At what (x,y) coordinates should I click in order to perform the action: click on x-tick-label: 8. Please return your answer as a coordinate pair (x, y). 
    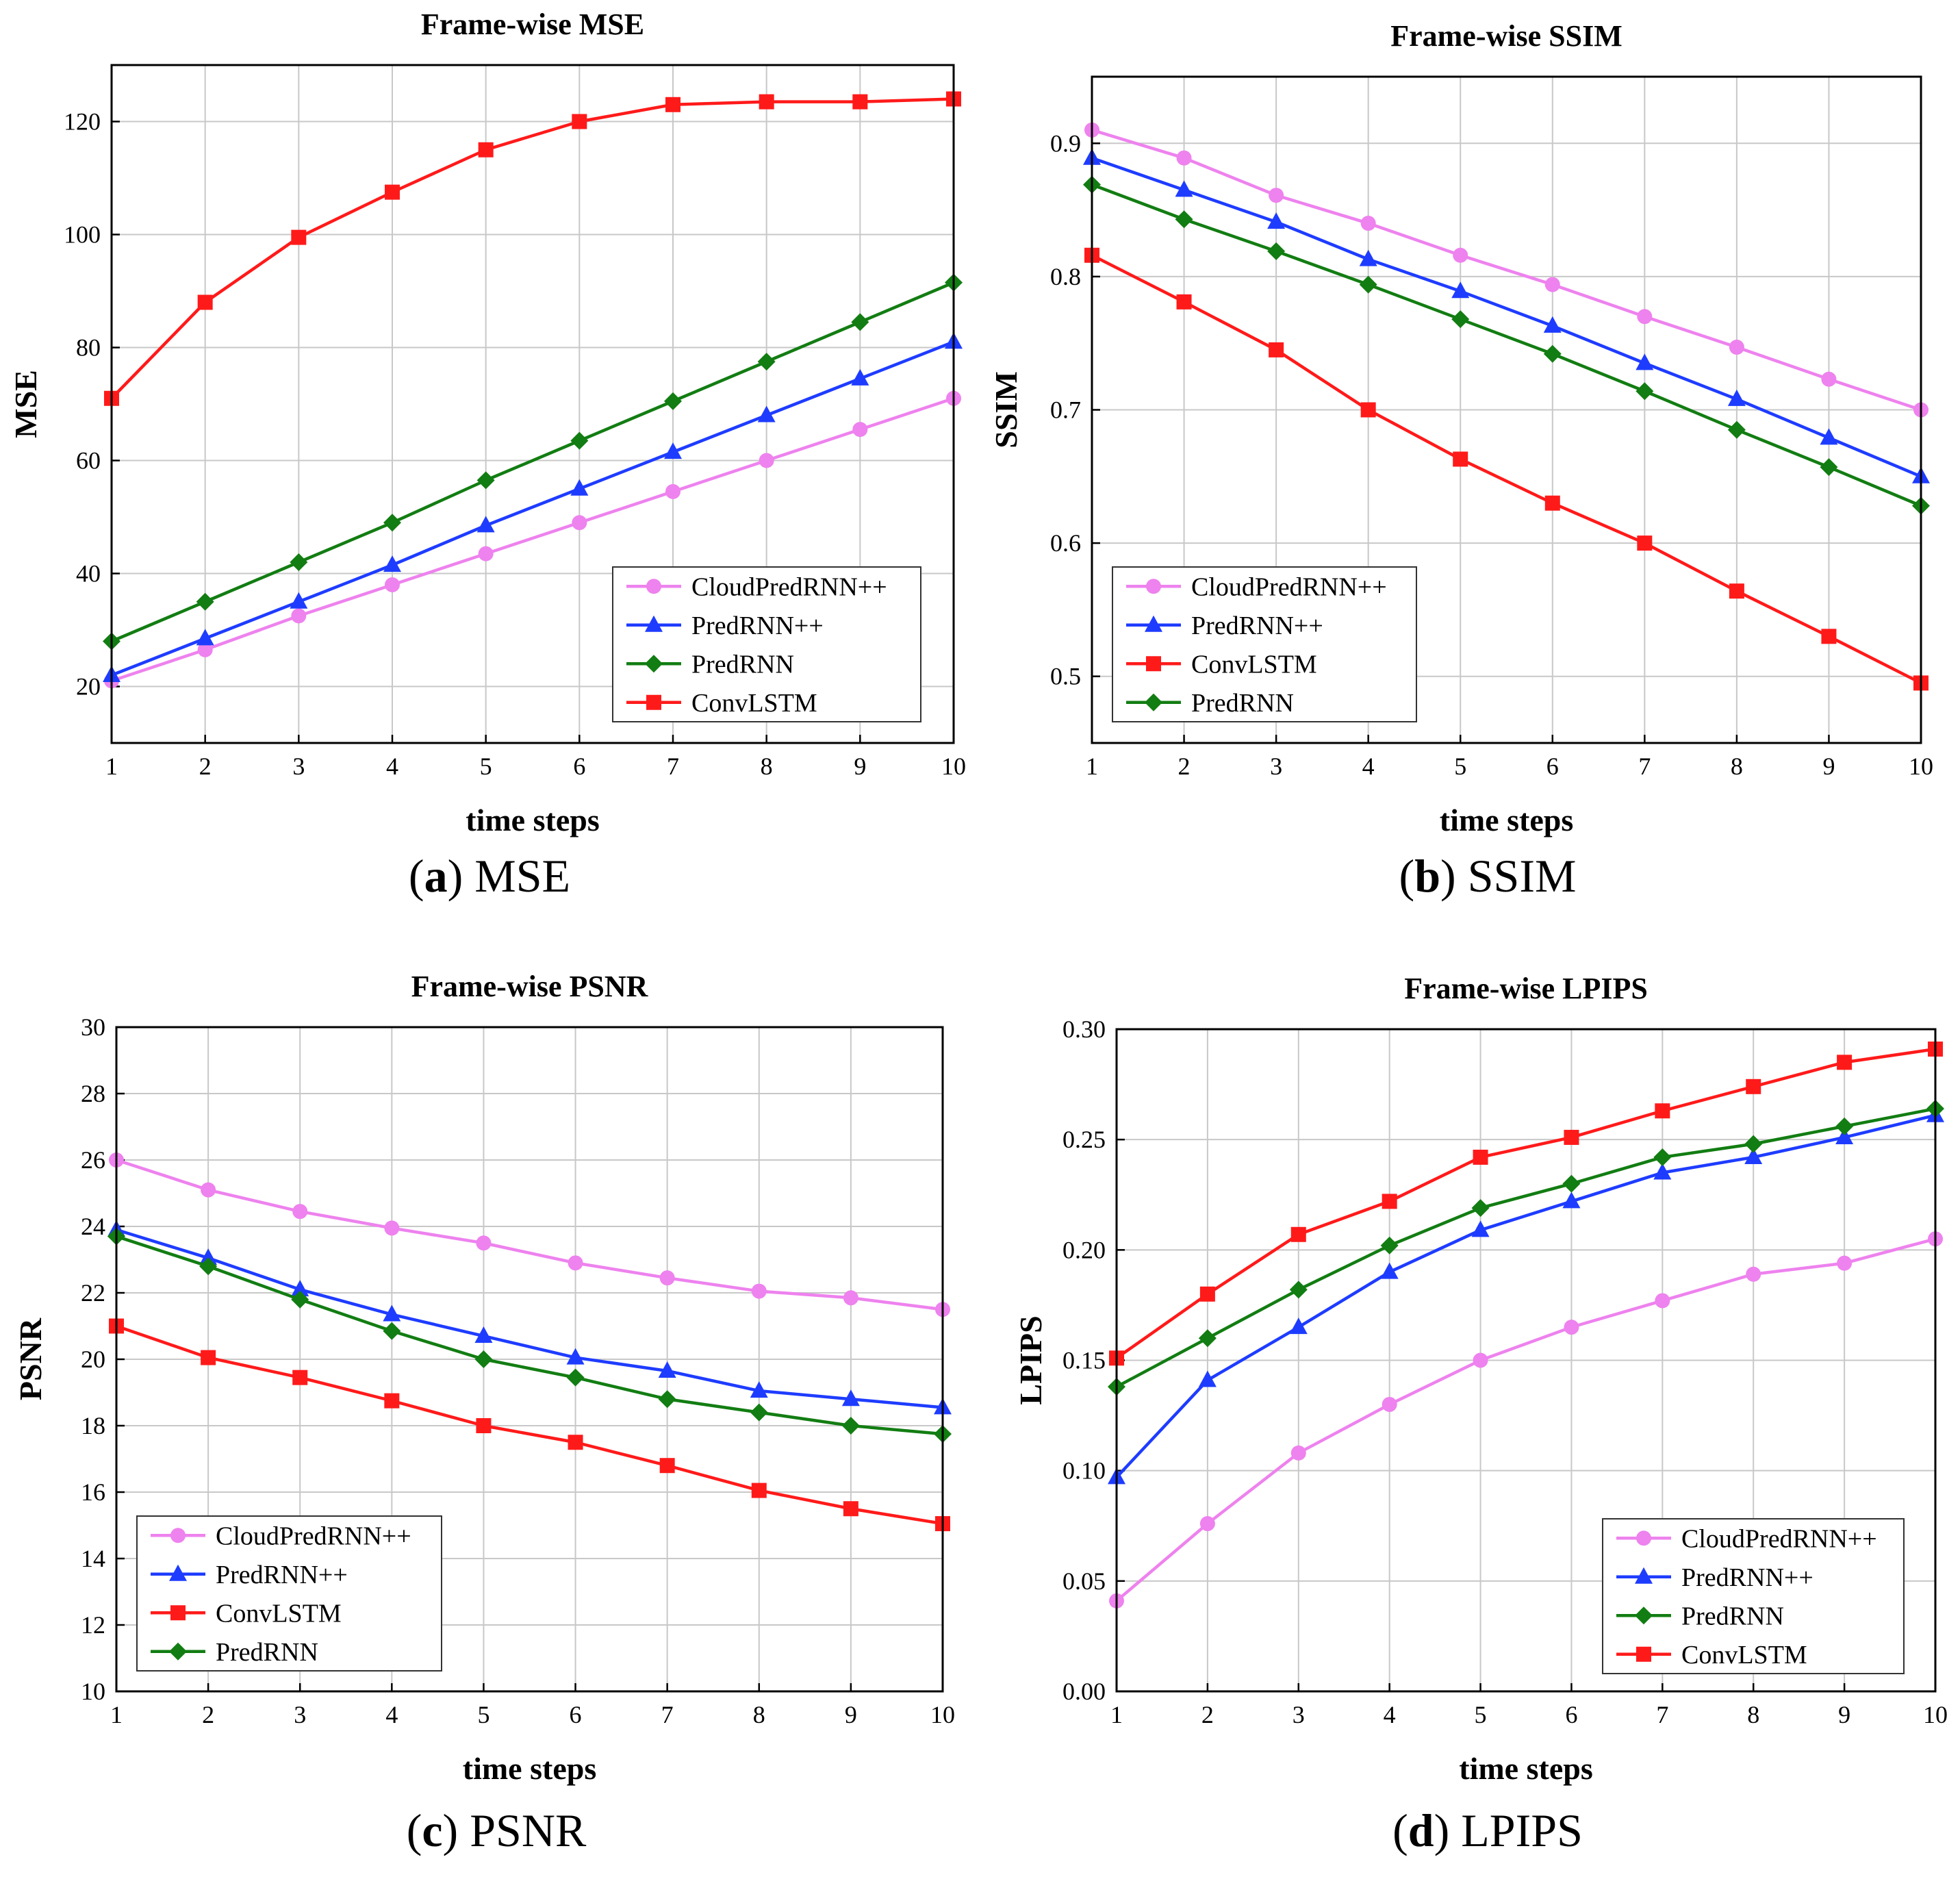
    Looking at the image, I should click on (767, 767).